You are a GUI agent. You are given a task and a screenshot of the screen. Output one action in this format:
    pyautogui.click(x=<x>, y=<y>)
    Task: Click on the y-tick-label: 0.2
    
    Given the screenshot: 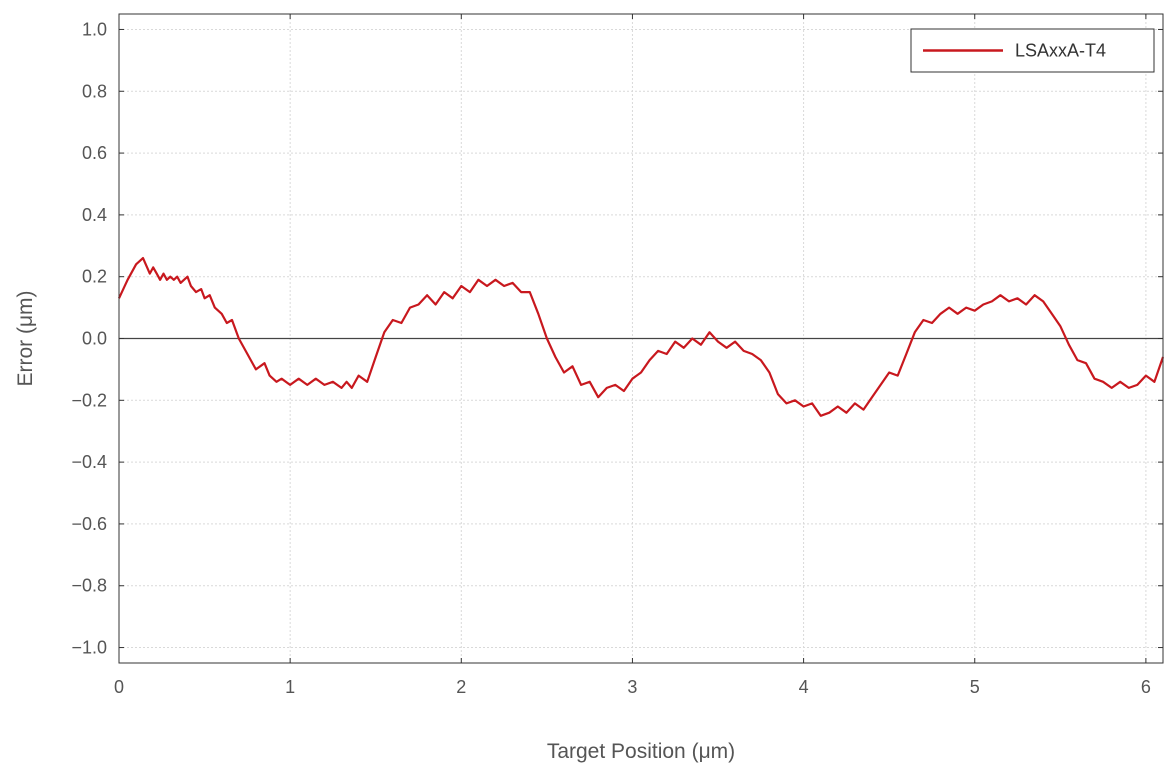 What is the action you would take?
    pyautogui.click(x=94, y=277)
    